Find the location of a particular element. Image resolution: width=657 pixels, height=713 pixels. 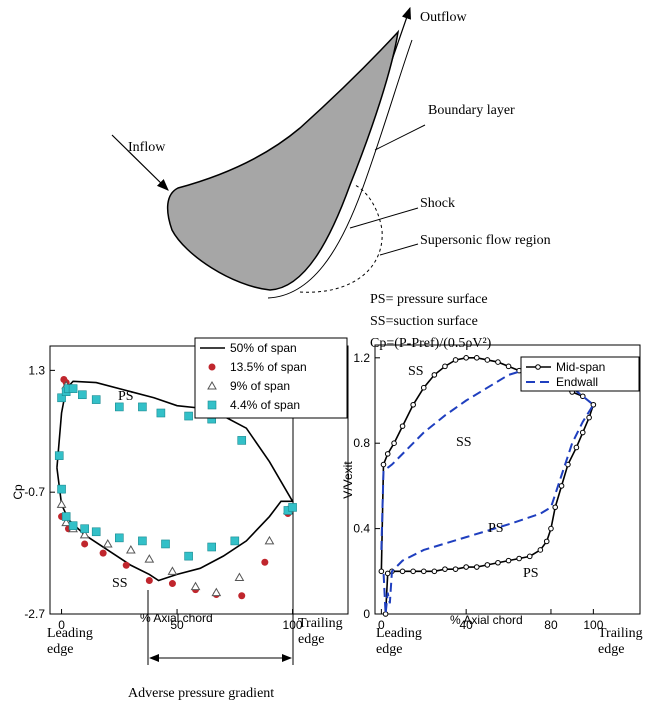

y-tick-label: 0.4 is located at coordinates (361, 529).